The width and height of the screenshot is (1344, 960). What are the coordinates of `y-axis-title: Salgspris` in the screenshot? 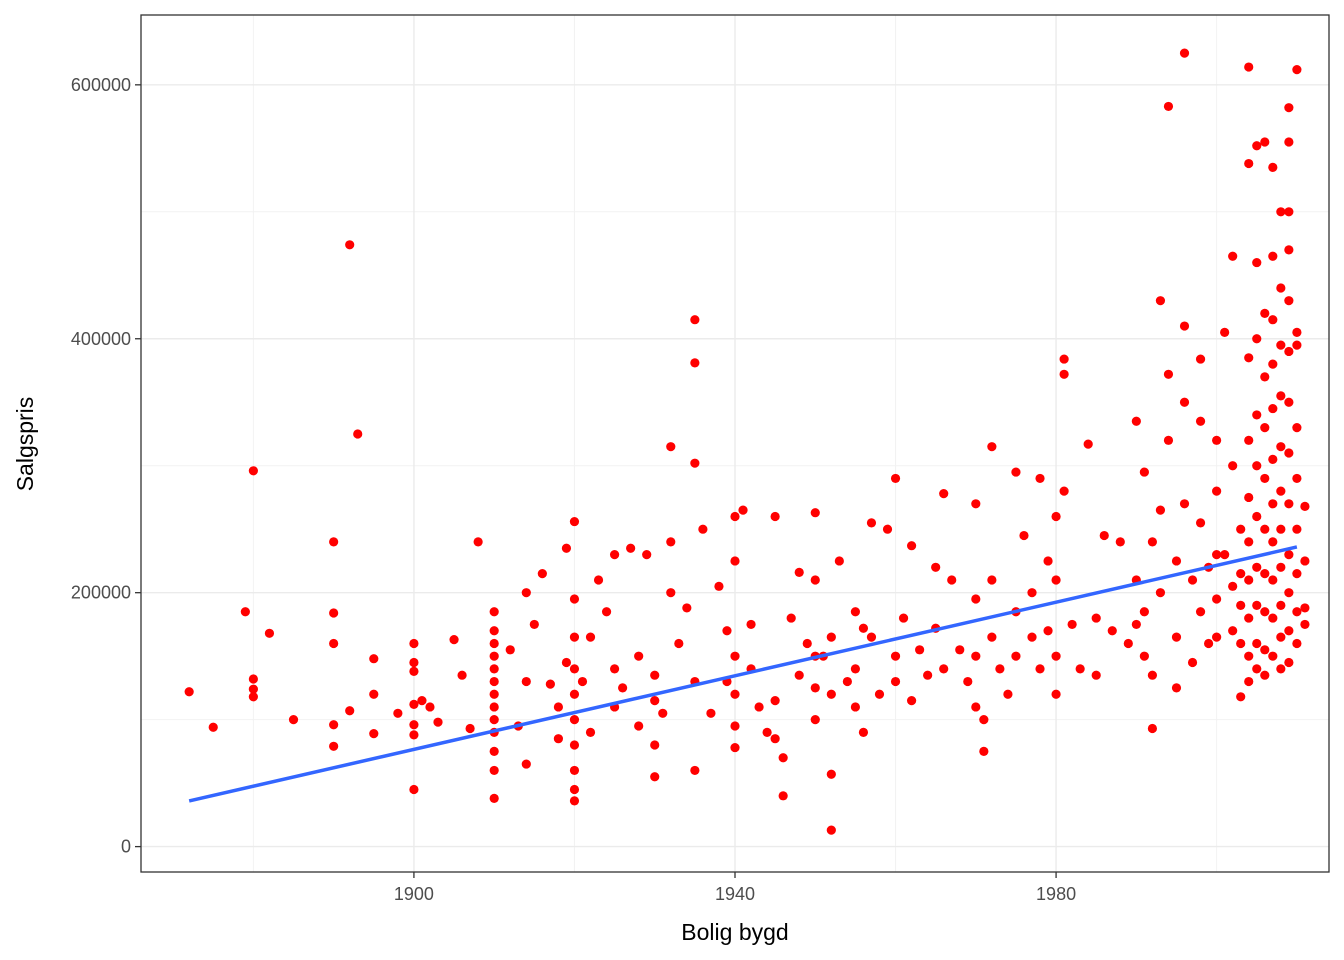 It's located at (25, 444).